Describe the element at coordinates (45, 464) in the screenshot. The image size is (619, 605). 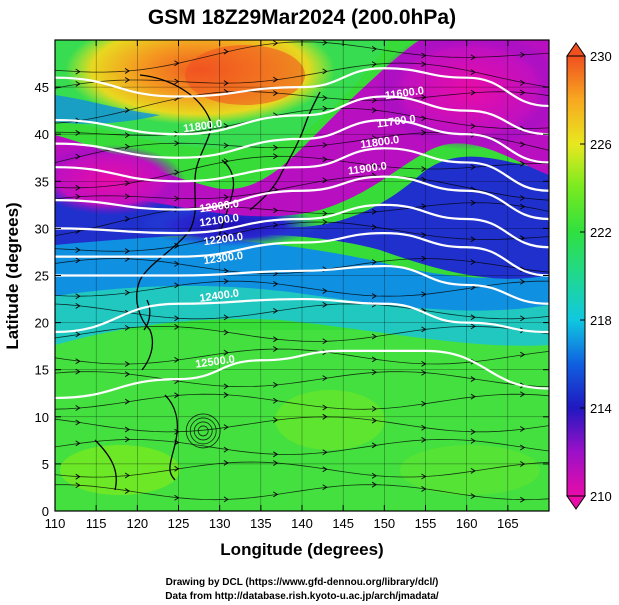
I see `y-tick-label: 5` at that location.